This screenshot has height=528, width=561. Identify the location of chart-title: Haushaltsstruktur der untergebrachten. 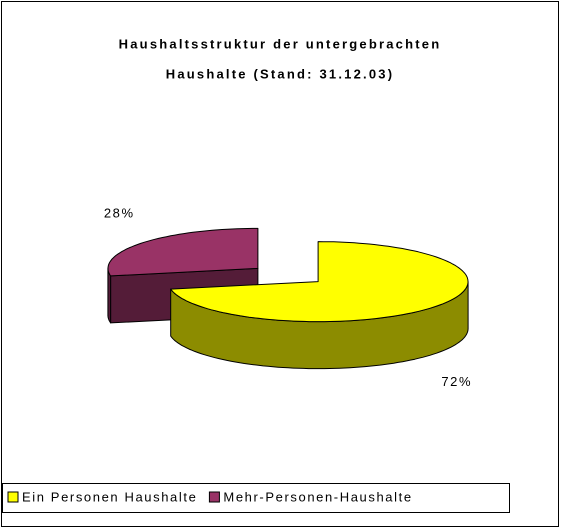
(280, 43).